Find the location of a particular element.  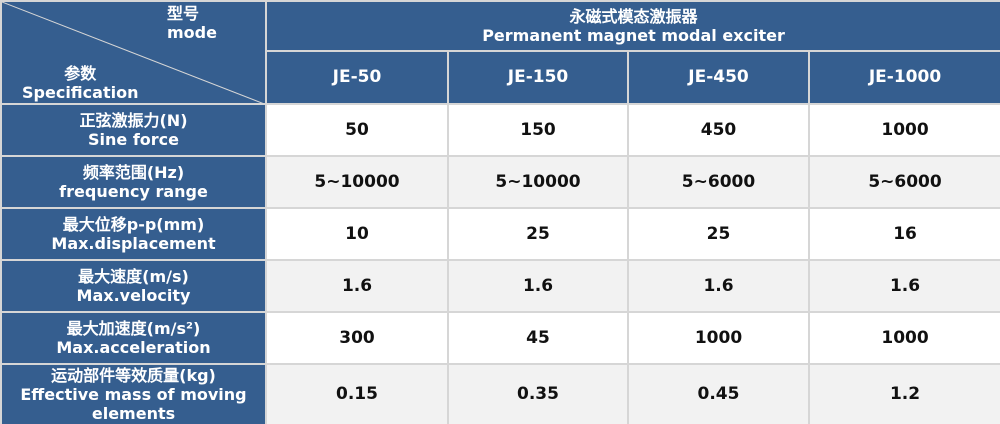

value-cell: 10 is located at coordinates (357, 234).